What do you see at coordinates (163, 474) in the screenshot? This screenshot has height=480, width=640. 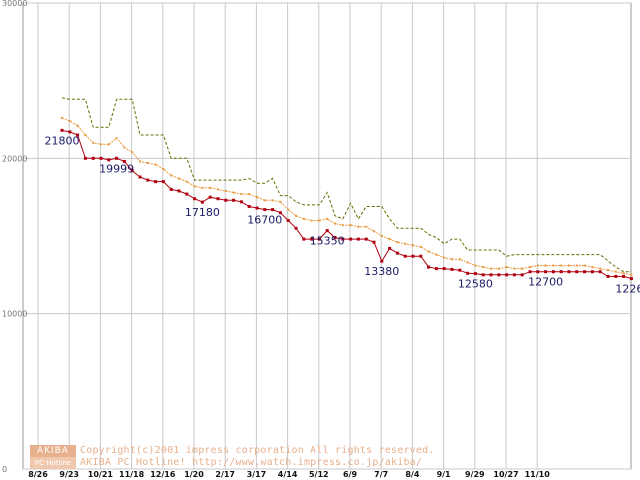 I see `x-tick-label: 12/16` at bounding box center [163, 474].